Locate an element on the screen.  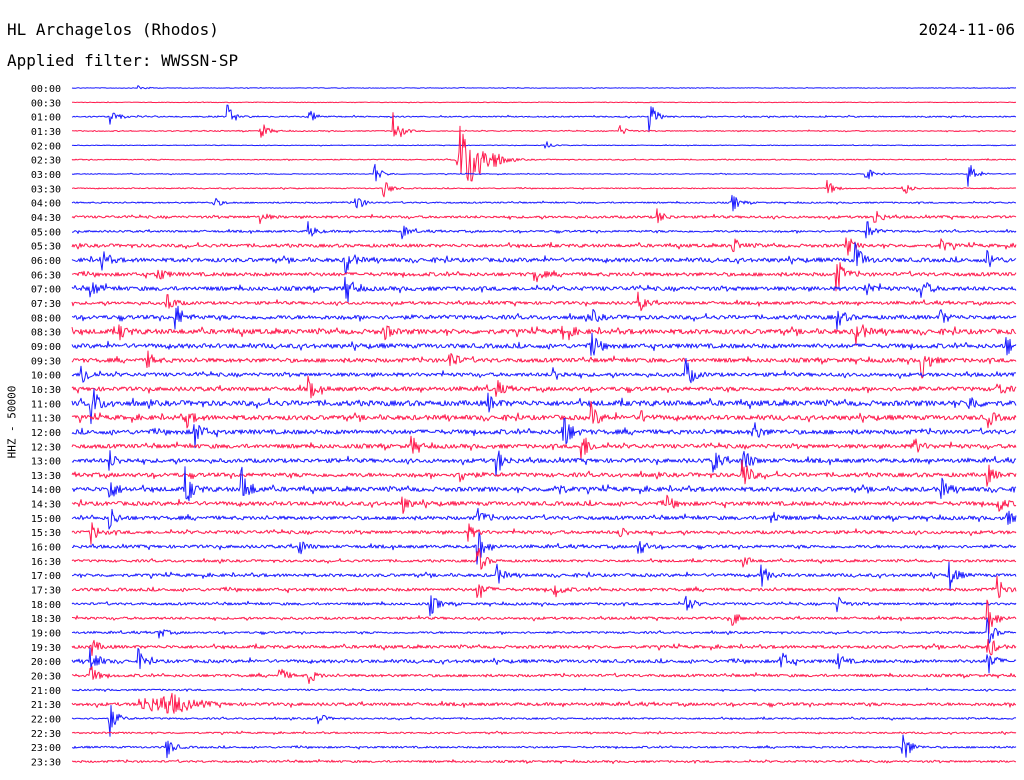
row-label-43: 21:30 is located at coordinates (46, 705).